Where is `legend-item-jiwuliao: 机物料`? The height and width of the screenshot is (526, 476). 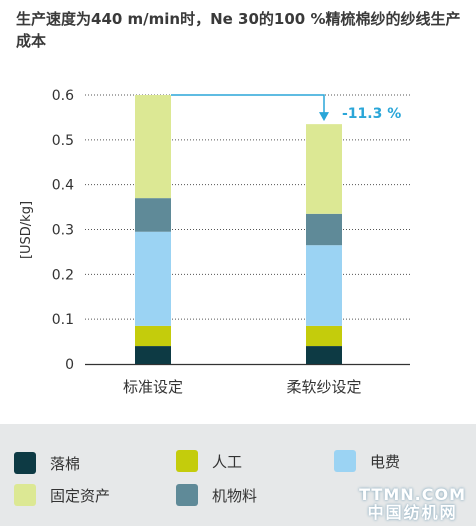 legend-item-jiwuliao: 机物料 is located at coordinates (216, 495).